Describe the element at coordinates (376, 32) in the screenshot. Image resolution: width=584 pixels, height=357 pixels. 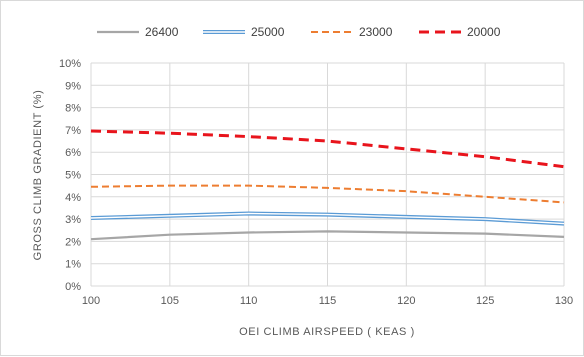
I see `legend-label-23000: 23000` at that location.